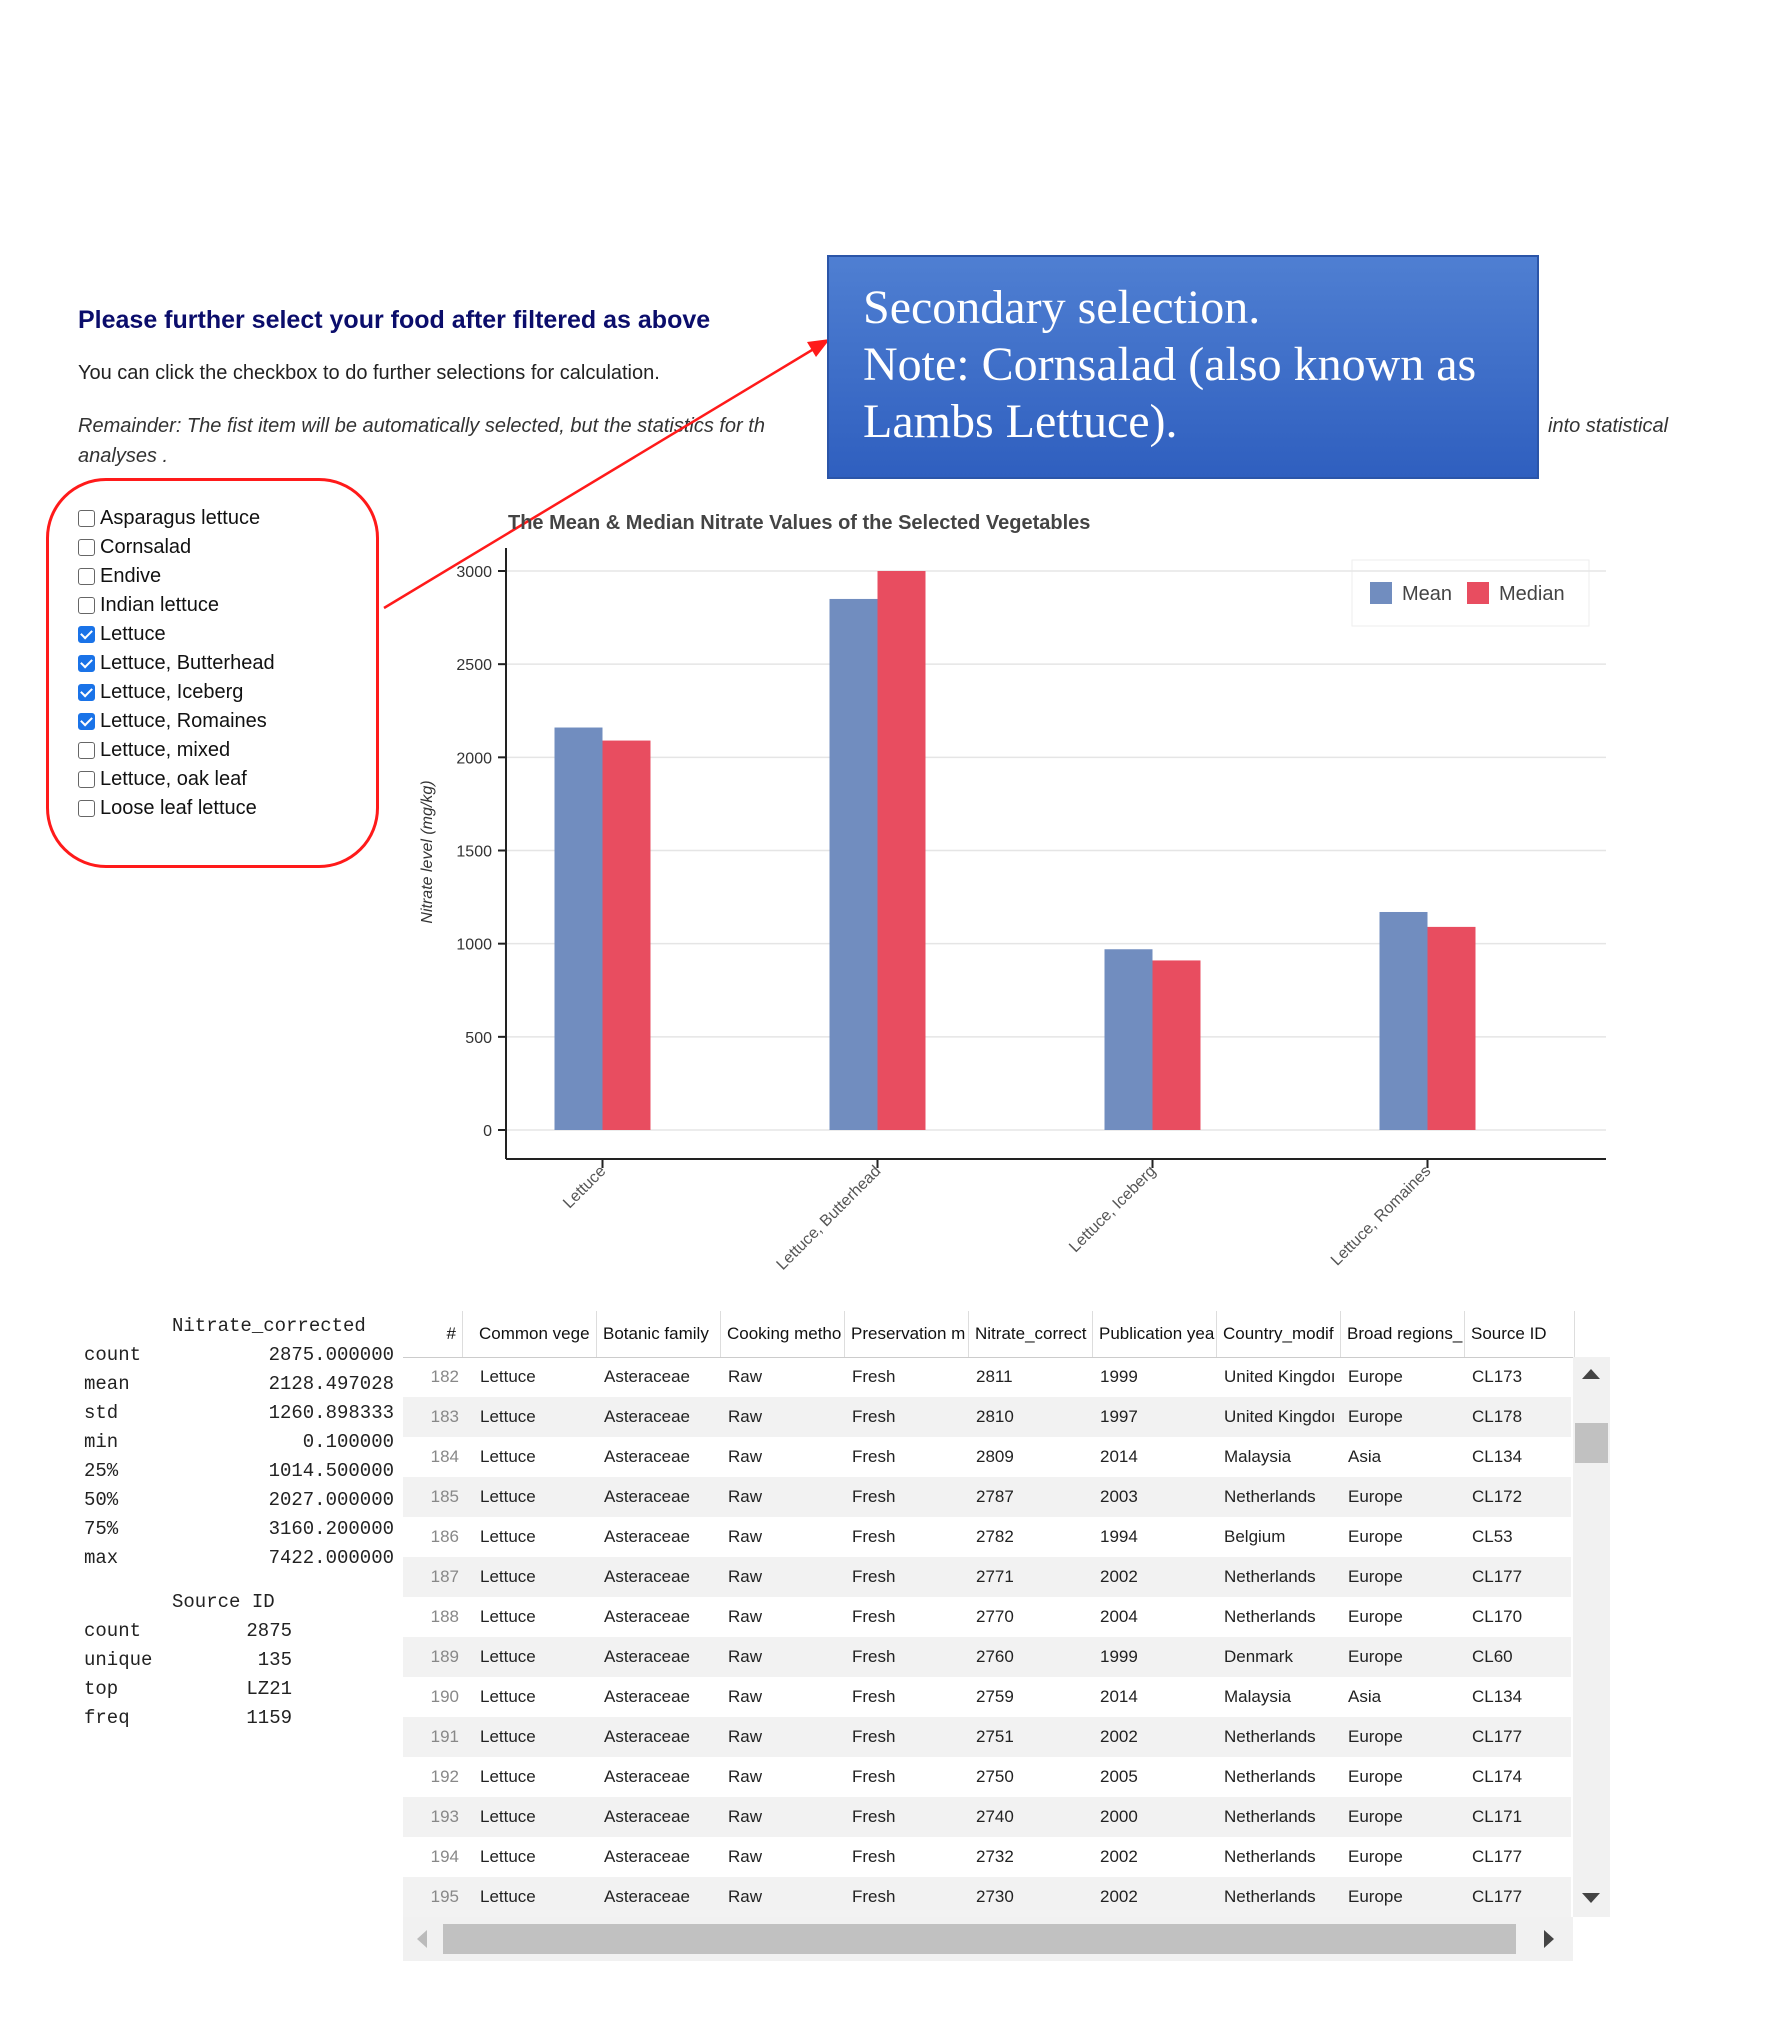 The width and height of the screenshot is (1785, 2034). Describe the element at coordinates (1381, 593) in the screenshot. I see `legend-swatch-mean` at that location.